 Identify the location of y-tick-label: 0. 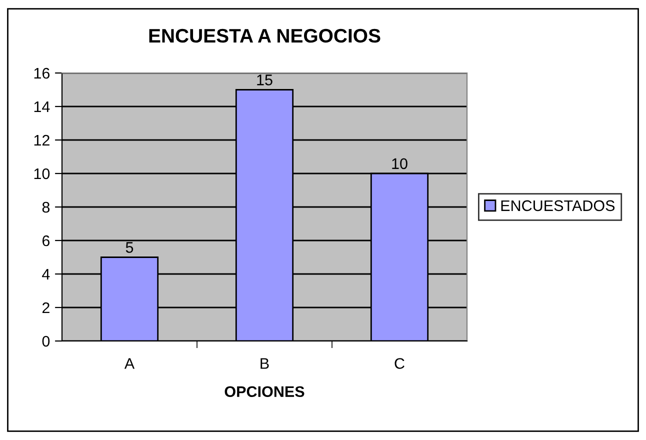
(46, 341).